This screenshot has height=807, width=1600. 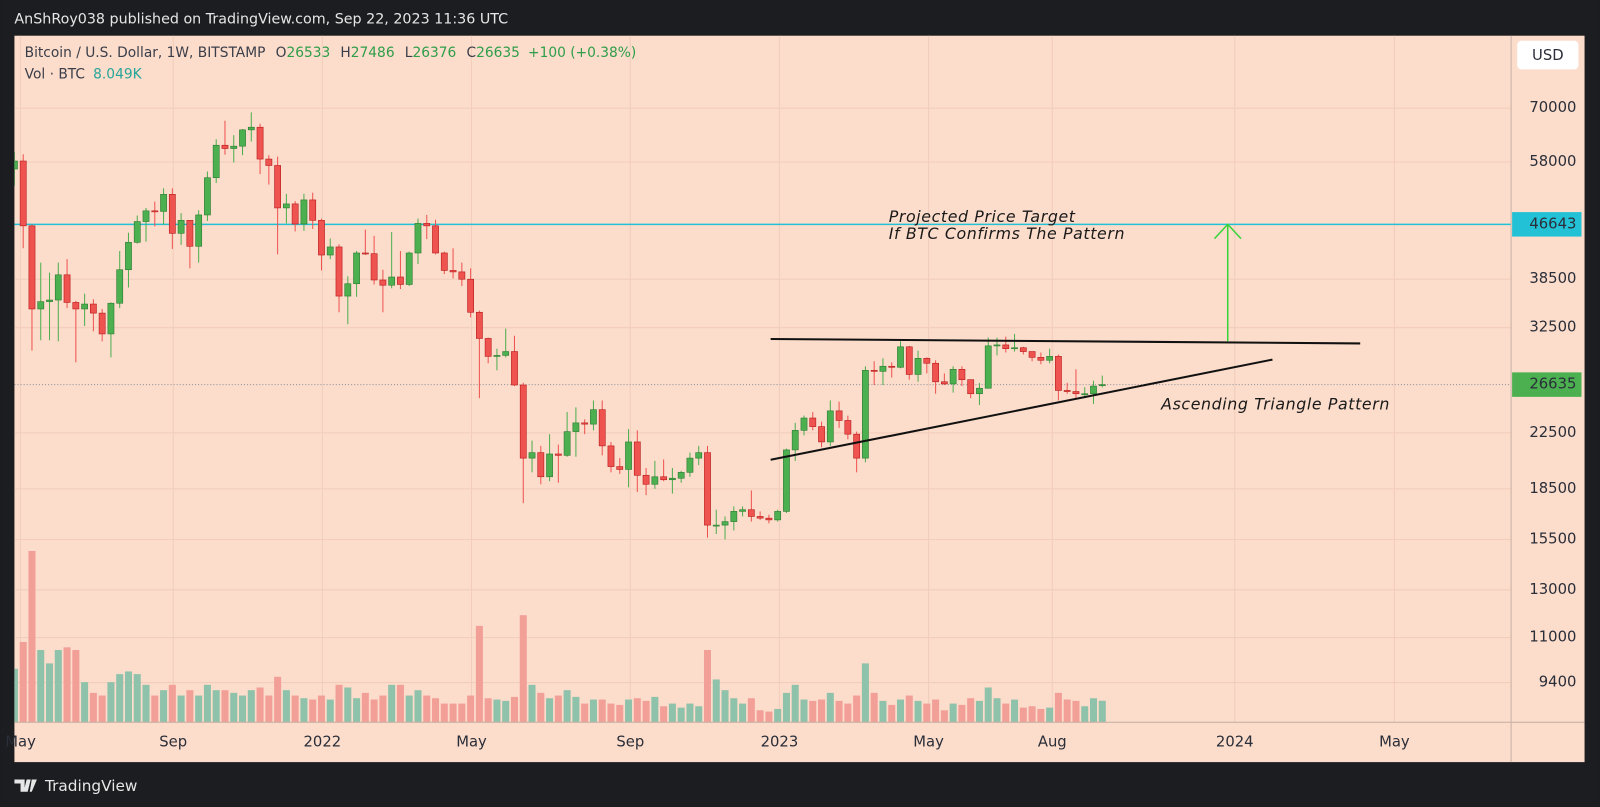 What do you see at coordinates (1552, 488) in the screenshot?
I see `y-tick-label: 18500` at bounding box center [1552, 488].